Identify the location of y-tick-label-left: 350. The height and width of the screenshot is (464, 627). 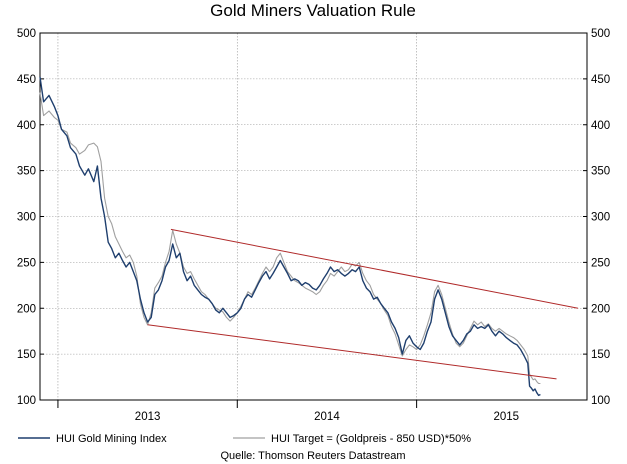
(26, 172).